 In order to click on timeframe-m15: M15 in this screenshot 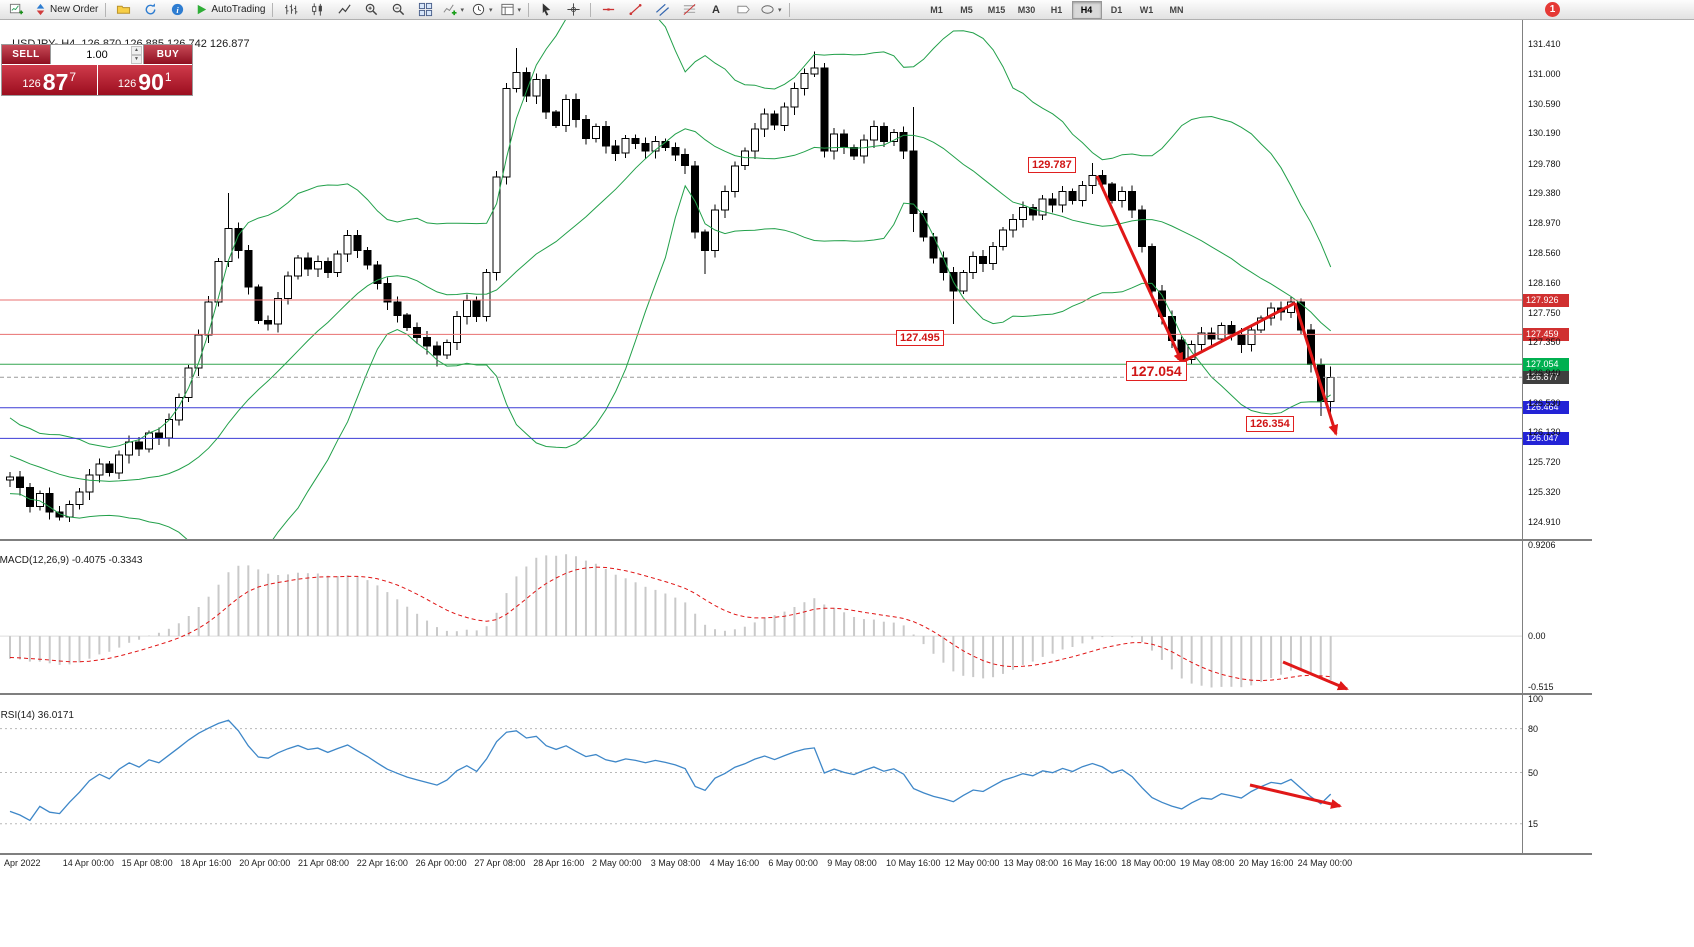, I will do `click(996, 9)`.